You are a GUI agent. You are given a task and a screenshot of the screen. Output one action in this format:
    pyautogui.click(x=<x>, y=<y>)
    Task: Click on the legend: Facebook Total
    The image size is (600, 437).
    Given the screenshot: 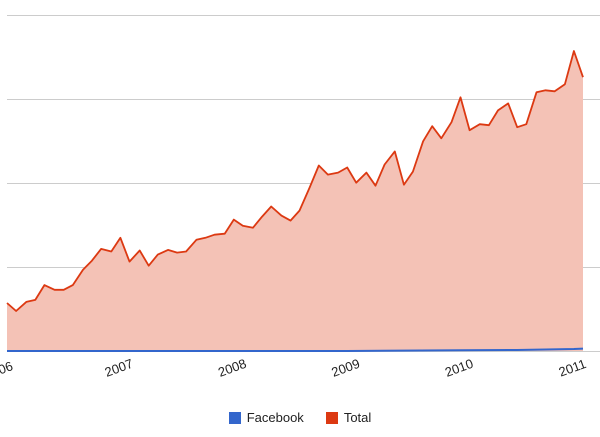 What is the action you would take?
    pyautogui.click(x=300, y=417)
    